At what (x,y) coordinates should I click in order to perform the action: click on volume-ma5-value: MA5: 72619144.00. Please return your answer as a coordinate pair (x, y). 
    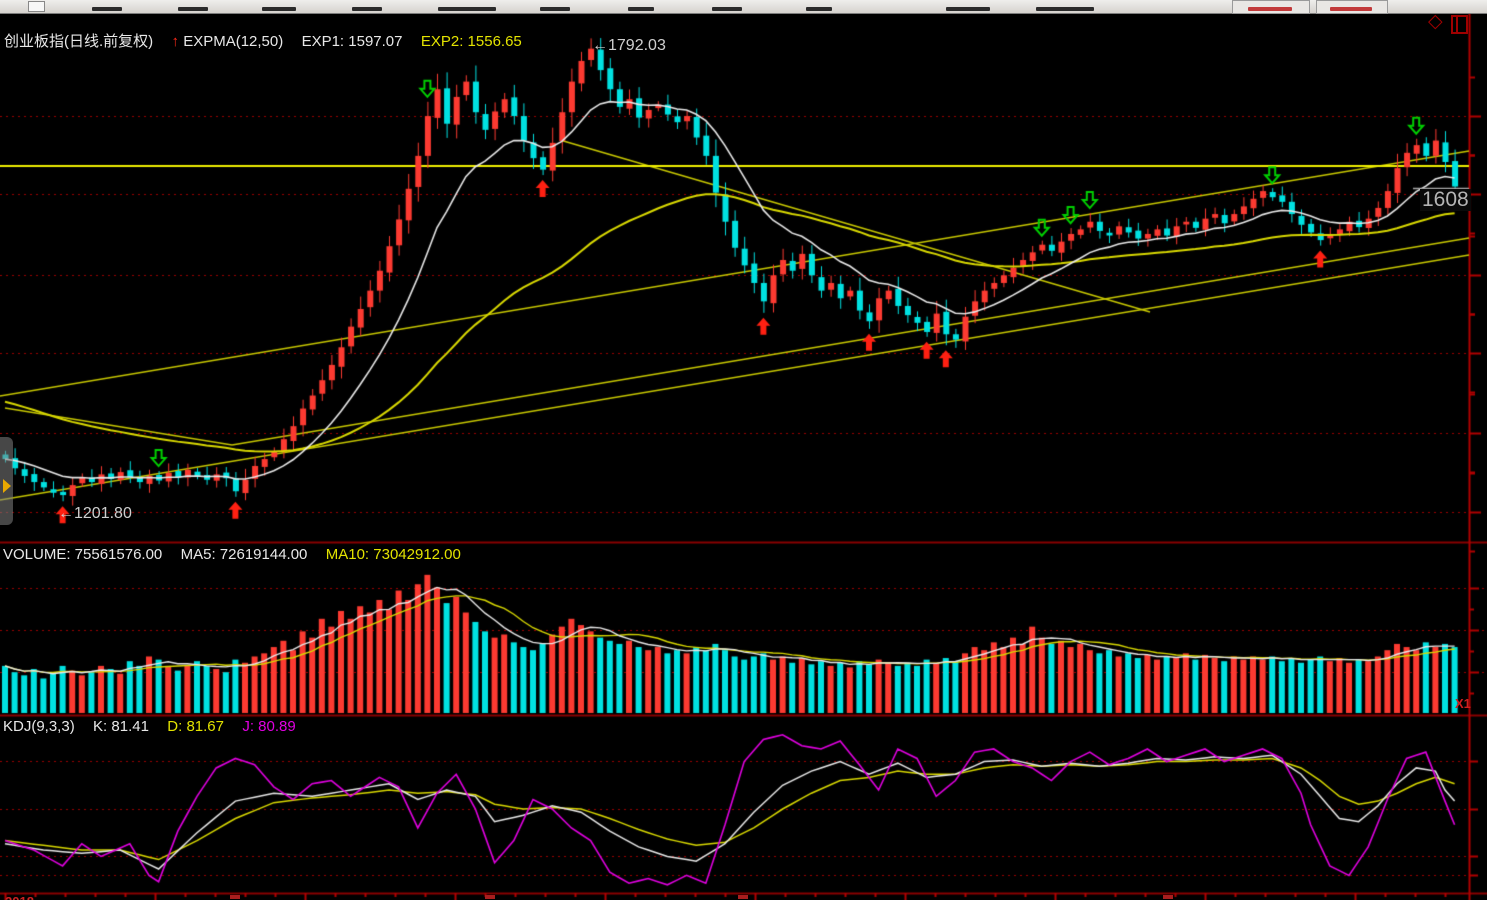
    Looking at the image, I should click on (244, 554).